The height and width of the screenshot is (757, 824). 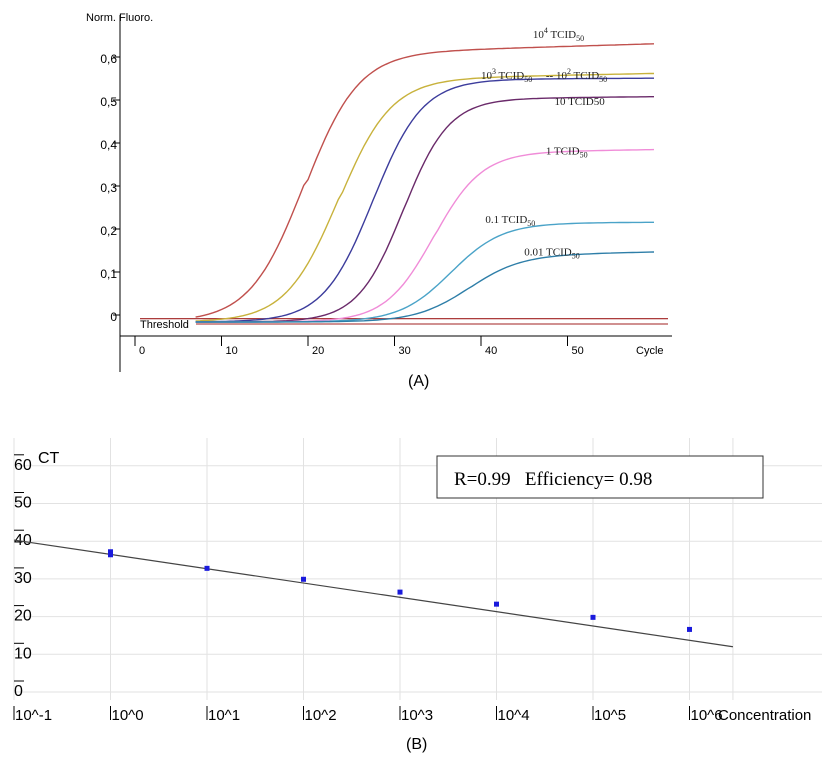 What do you see at coordinates (232, 351) in the screenshot?
I see `a-x-tick-label: 10` at bounding box center [232, 351].